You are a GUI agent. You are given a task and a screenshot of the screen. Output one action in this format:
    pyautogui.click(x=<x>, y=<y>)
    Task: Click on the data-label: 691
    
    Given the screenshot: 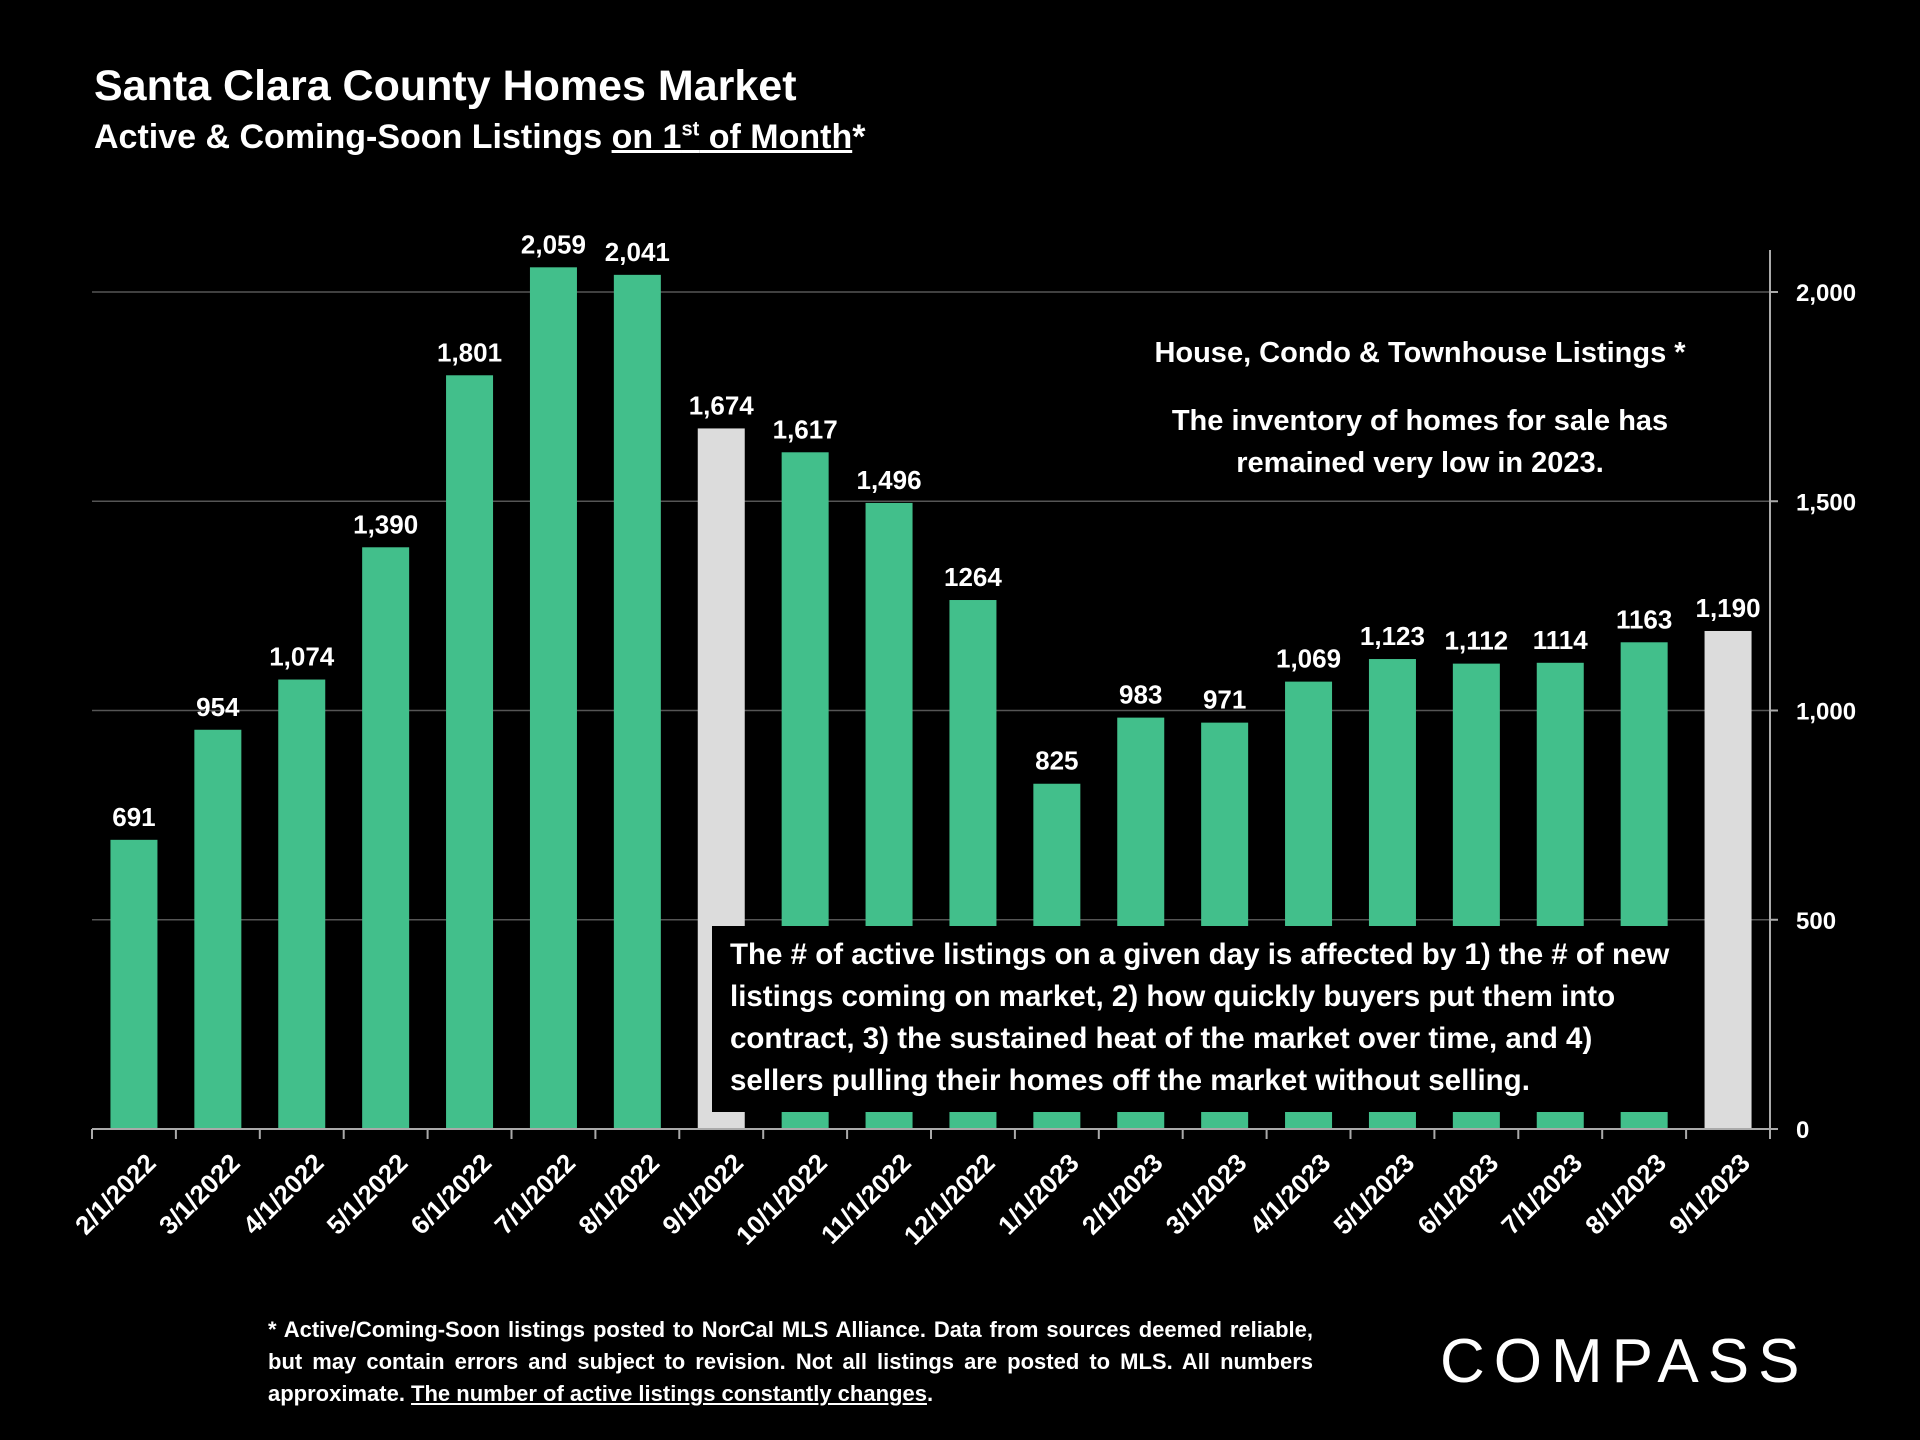 What is the action you would take?
    pyautogui.click(x=133, y=817)
    